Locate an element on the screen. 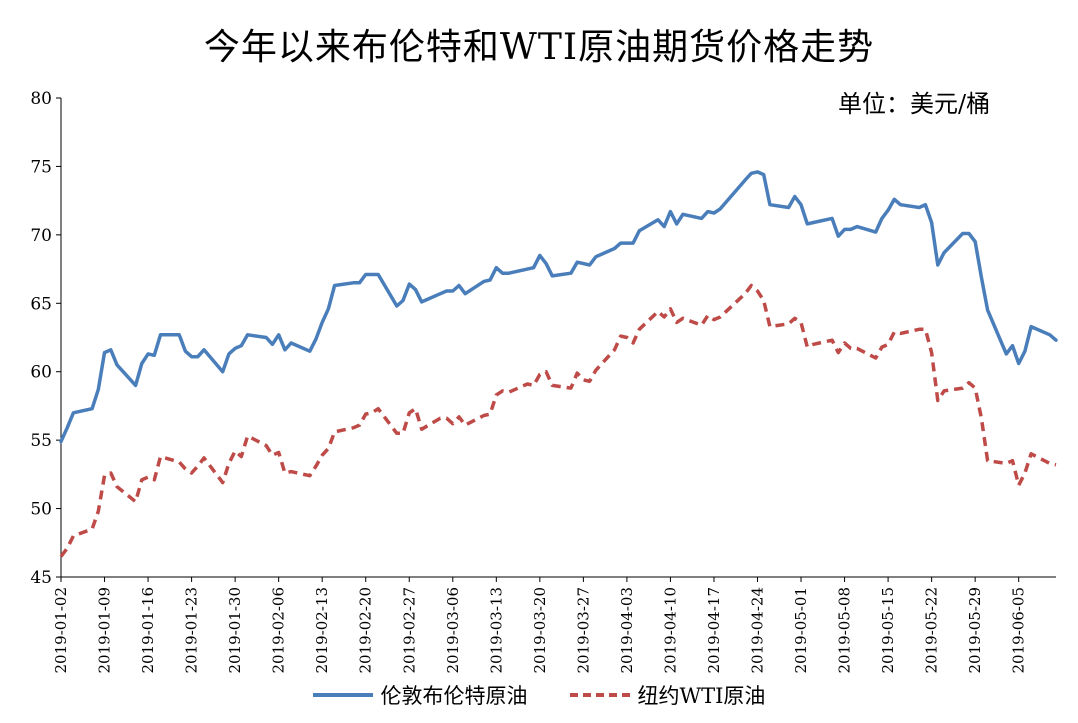  y-tick-label: 55 is located at coordinates (41, 441).